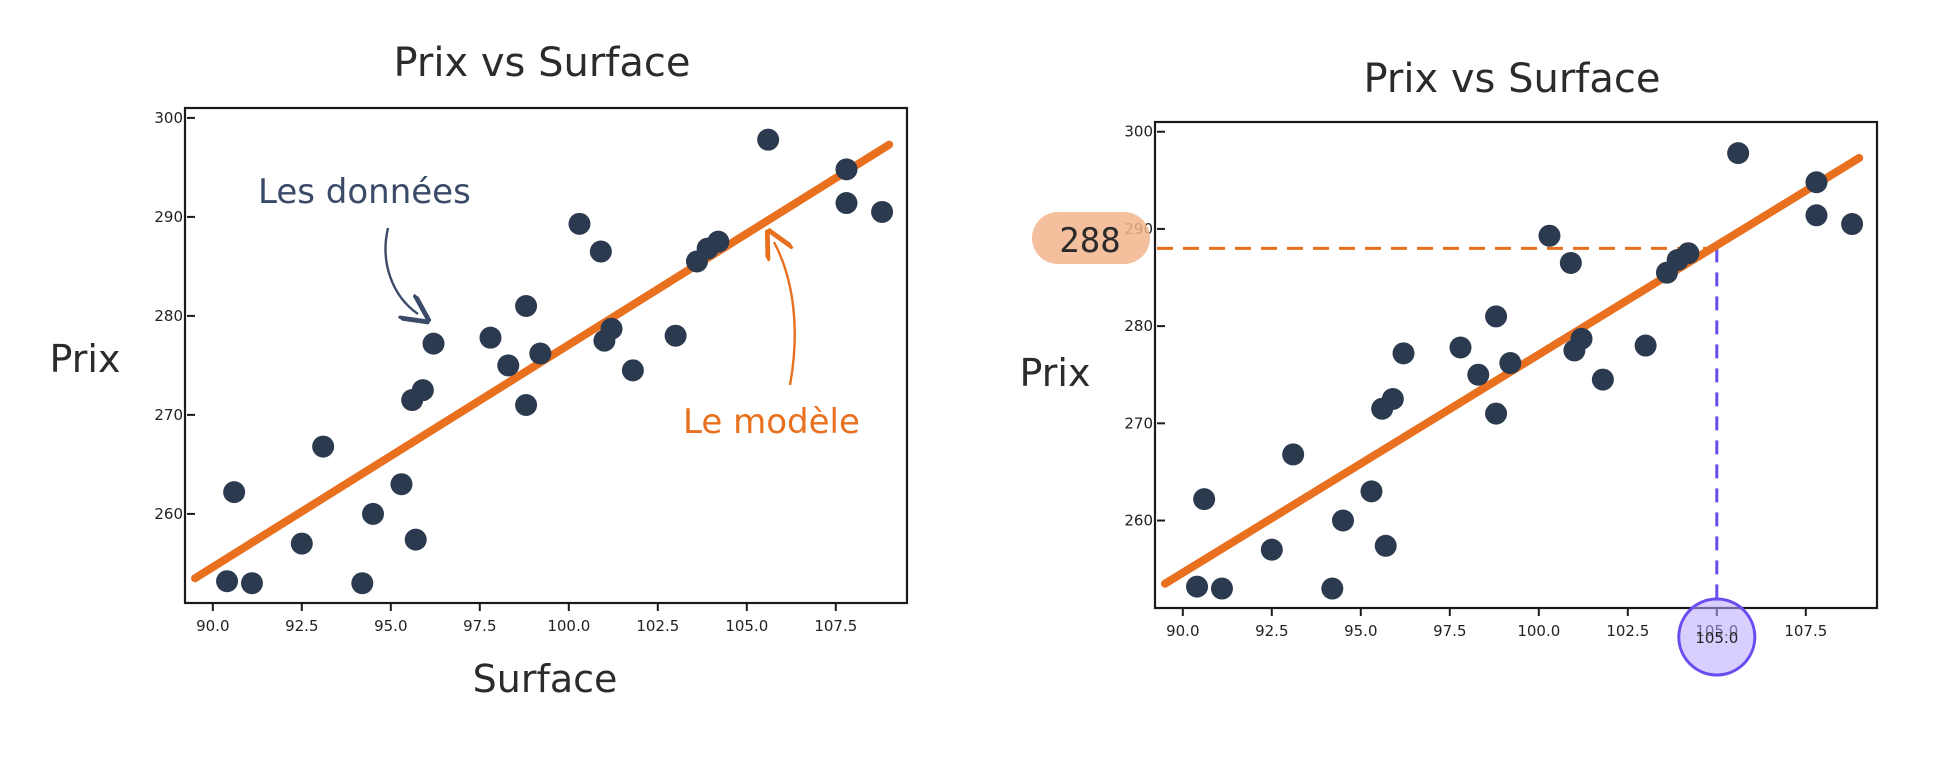 This screenshot has width=1938, height=782. Describe the element at coordinates (168, 316) in the screenshot. I see `left-y-tick-label: 280` at that location.